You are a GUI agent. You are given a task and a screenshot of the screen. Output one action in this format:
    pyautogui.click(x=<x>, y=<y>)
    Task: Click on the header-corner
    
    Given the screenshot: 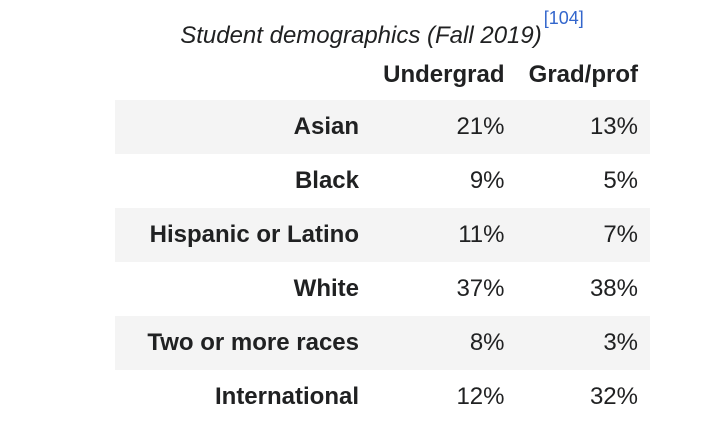 What is the action you would take?
    pyautogui.click(x=243, y=75)
    